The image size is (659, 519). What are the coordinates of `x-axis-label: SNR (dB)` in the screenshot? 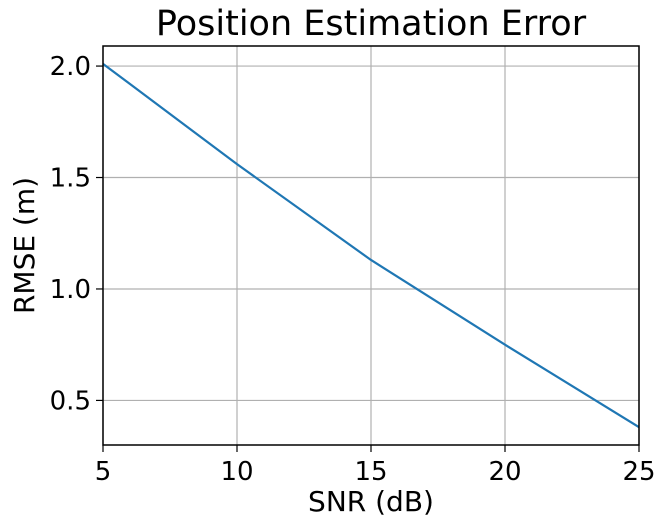 It's located at (371, 501).